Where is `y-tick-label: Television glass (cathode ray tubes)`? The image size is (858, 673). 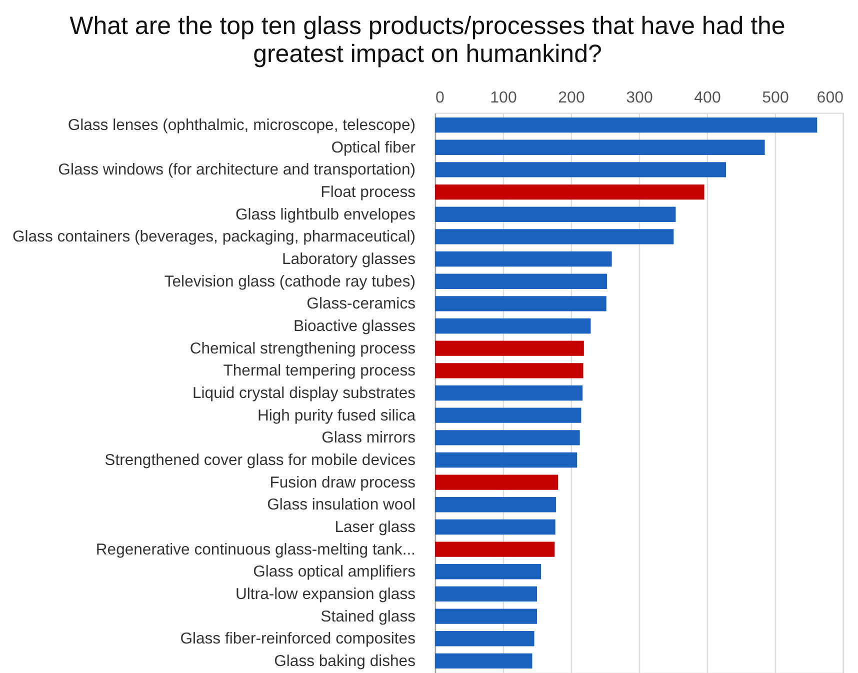
y-tick-label: Television glass (cathode ray tubes) is located at coordinates (290, 281).